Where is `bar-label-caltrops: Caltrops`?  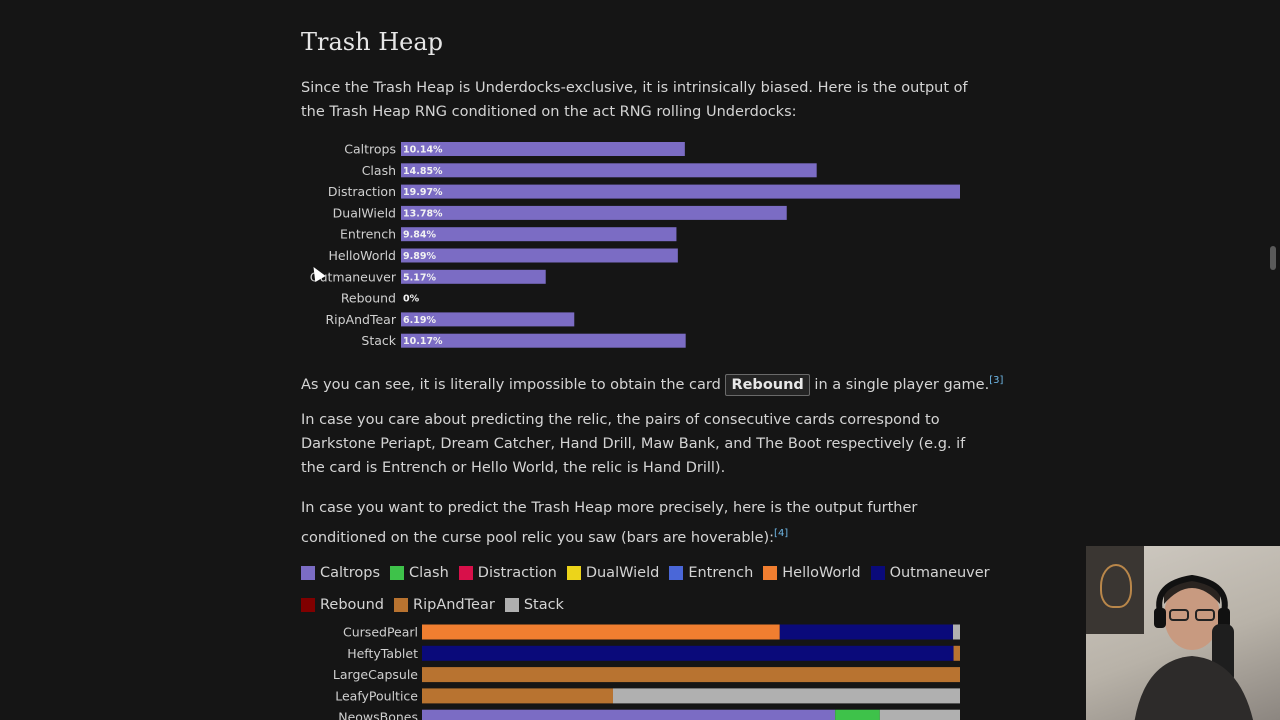
bar-label-caltrops: Caltrops is located at coordinates (370, 149).